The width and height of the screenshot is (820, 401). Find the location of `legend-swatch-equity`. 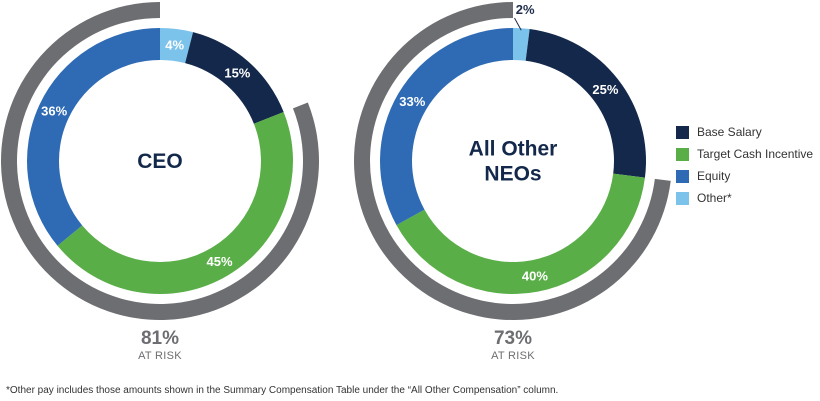

legend-swatch-equity is located at coordinates (682, 176).